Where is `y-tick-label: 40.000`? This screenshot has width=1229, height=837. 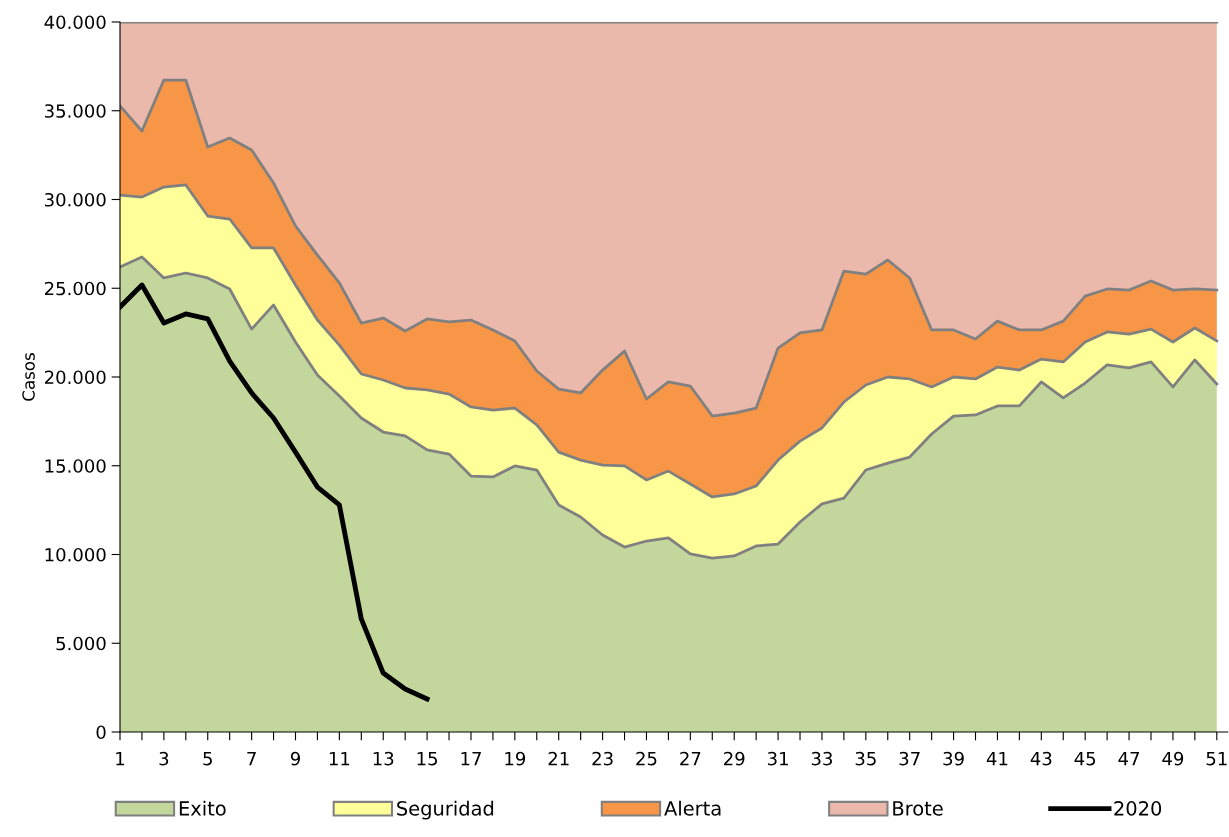 y-tick-label: 40.000 is located at coordinates (75, 22).